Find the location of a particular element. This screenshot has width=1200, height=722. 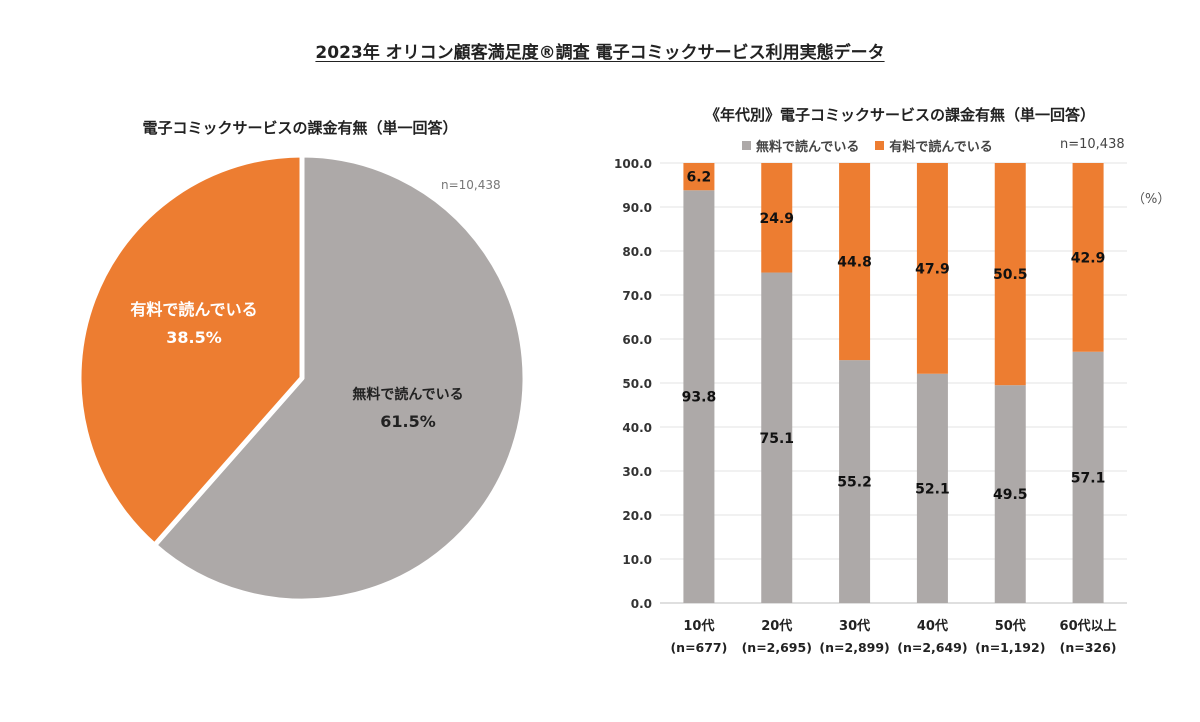

x-tick-label: 20代 is located at coordinates (776, 626).